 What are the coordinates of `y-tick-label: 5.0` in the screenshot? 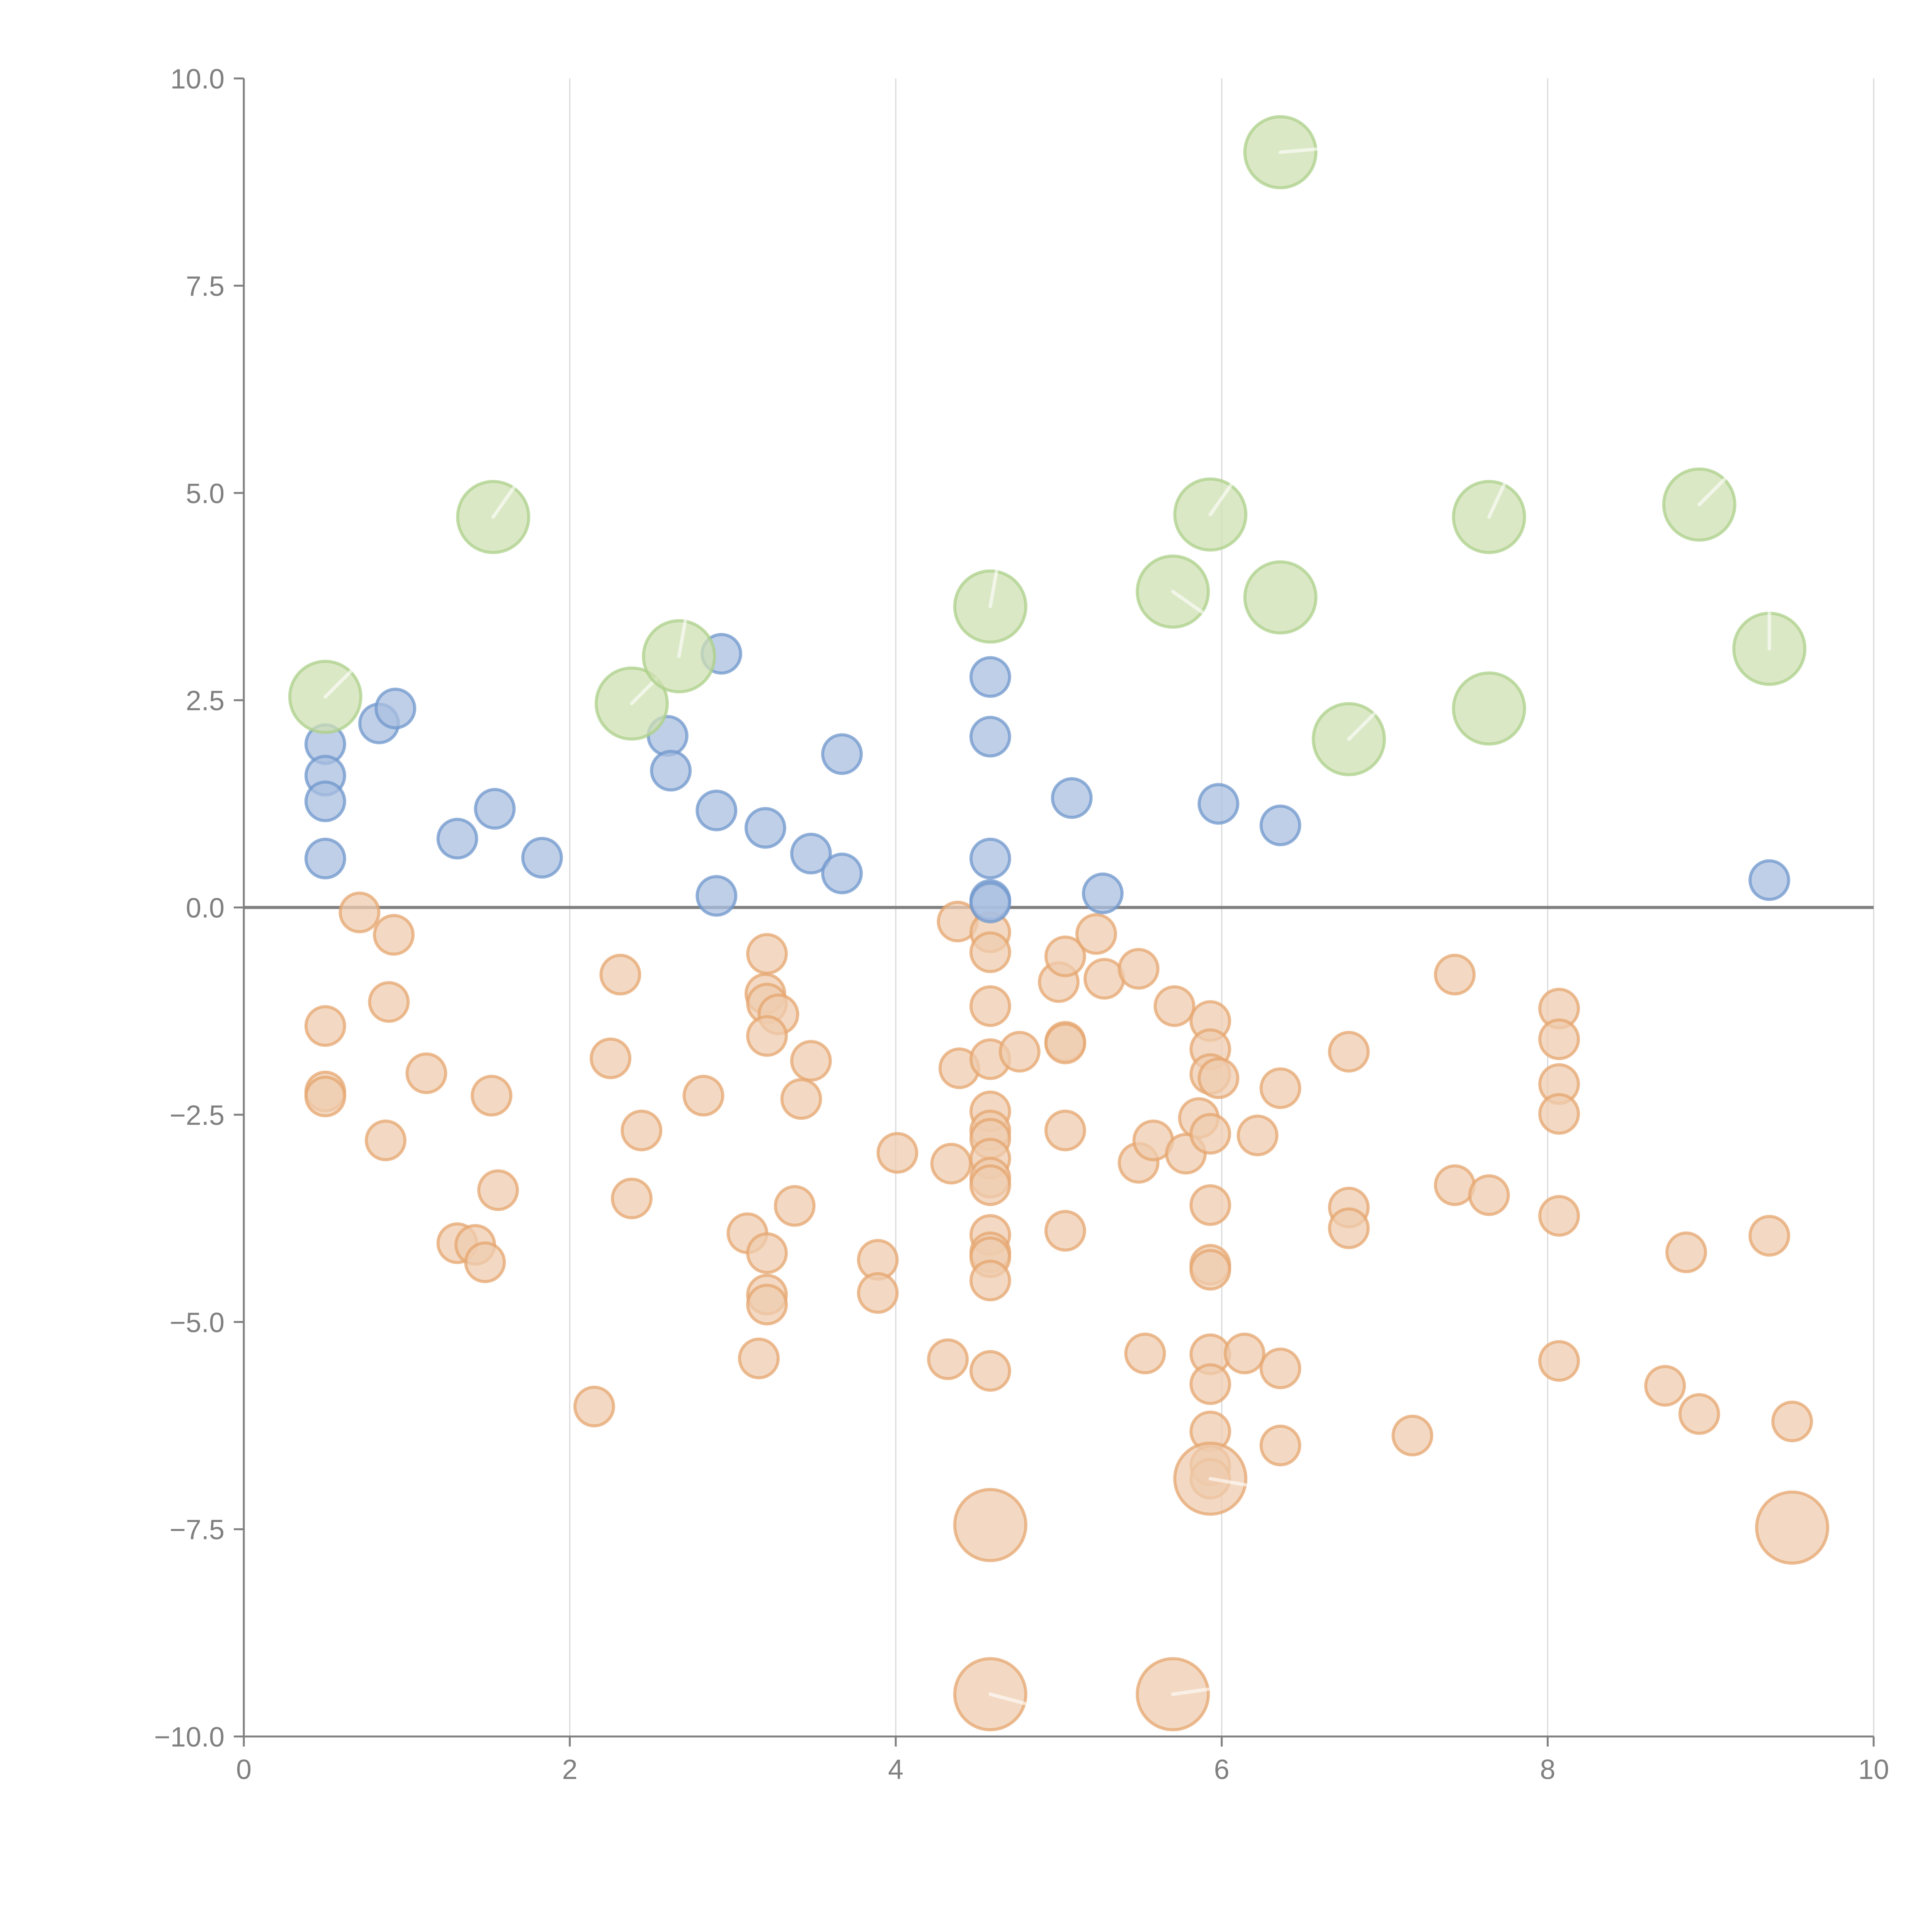 It's located at (205, 493).